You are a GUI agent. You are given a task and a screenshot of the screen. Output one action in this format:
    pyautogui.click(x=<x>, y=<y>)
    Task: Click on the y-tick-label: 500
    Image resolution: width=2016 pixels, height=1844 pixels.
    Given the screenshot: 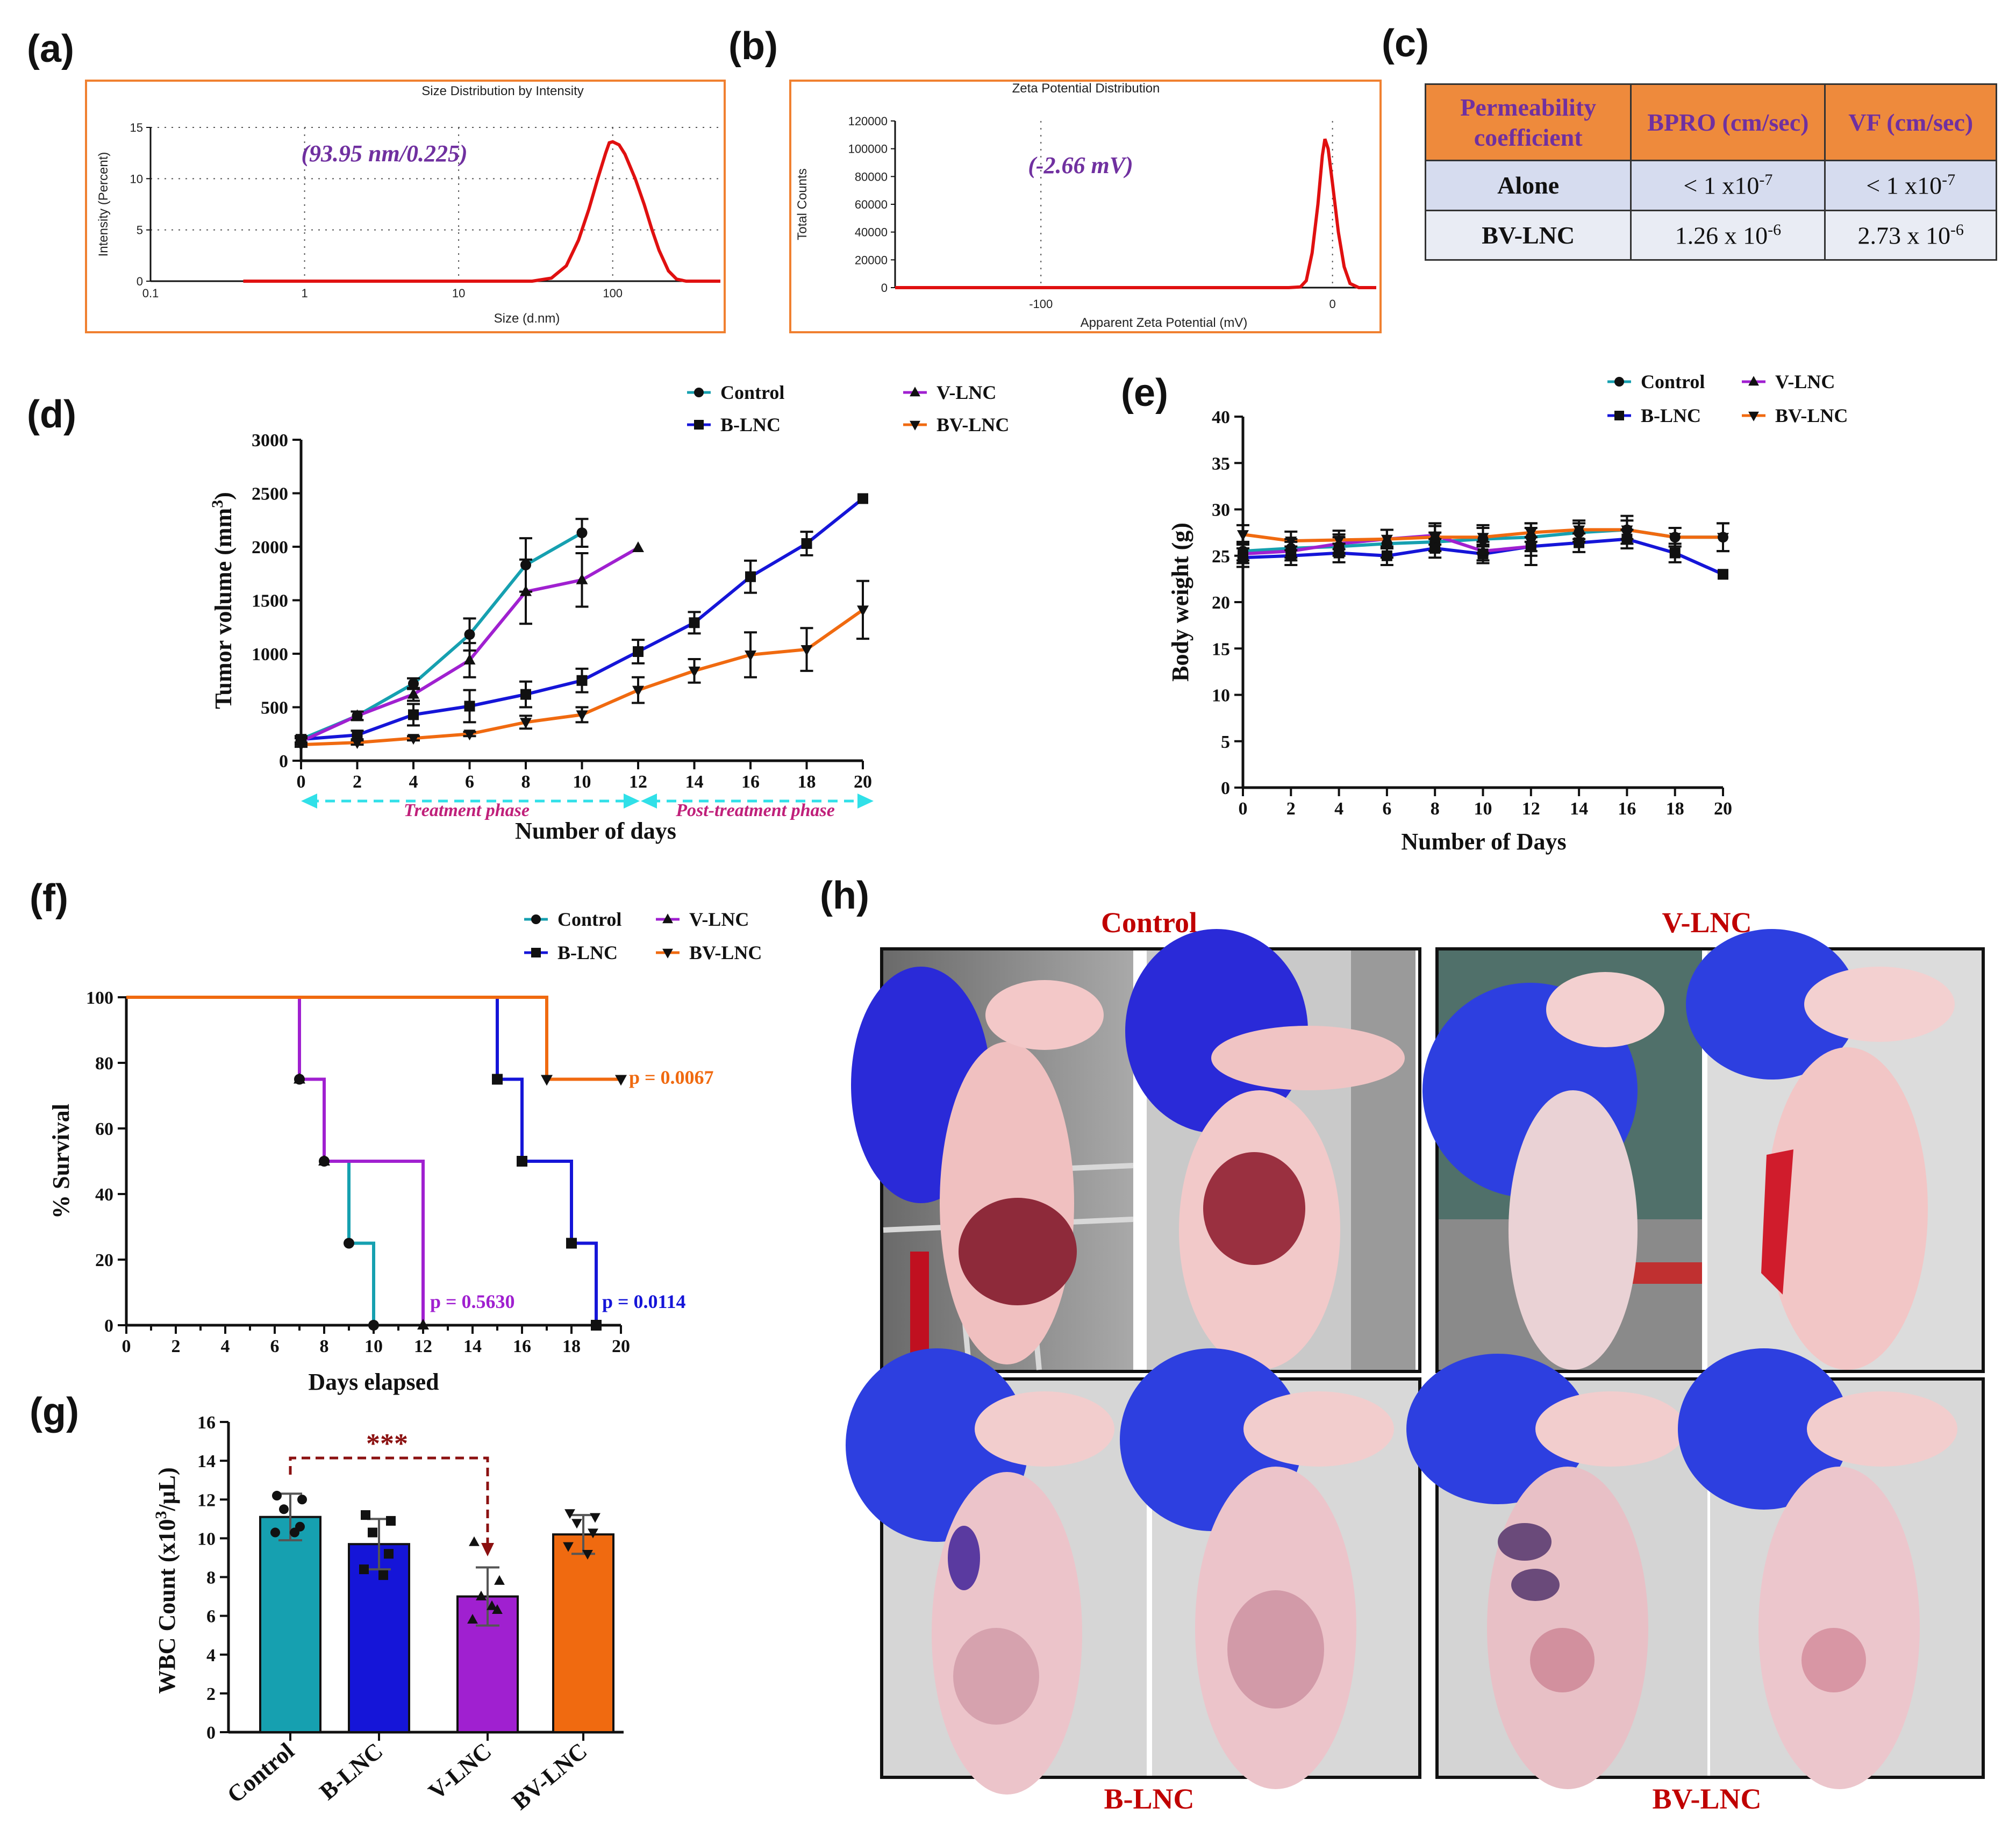 What is the action you would take?
    pyautogui.click(x=274, y=708)
    